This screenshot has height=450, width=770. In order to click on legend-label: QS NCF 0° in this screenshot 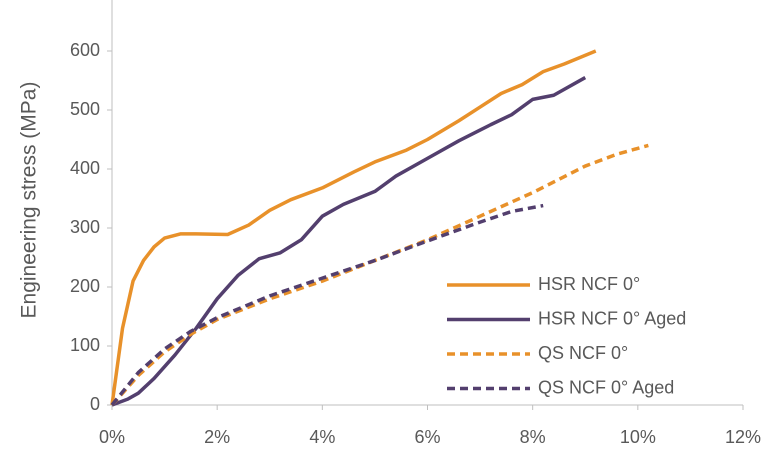, I will do `click(583, 353)`.